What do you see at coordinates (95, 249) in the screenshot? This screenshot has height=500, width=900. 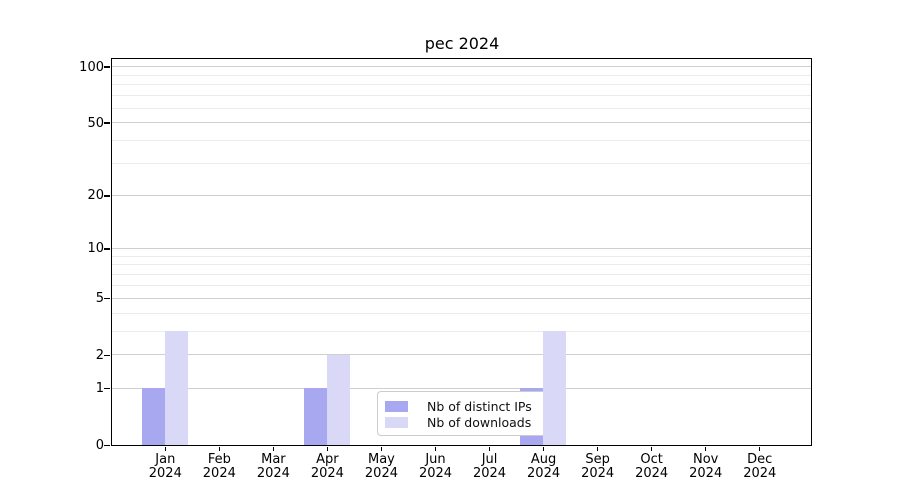 I see `y-tick-label: 10` at bounding box center [95, 249].